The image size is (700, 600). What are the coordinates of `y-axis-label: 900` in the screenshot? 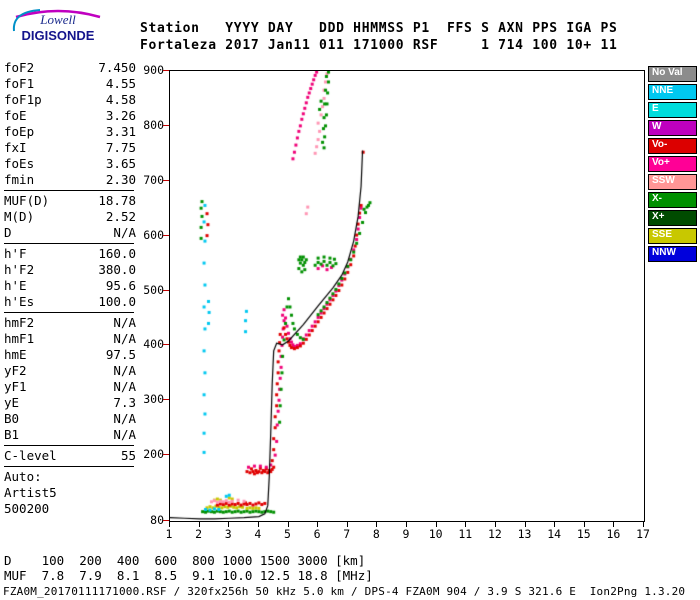 It's located at (153, 70).